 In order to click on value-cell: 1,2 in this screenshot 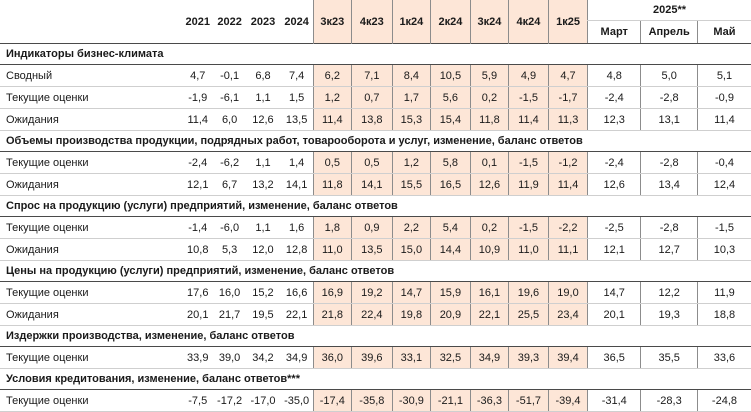, I will do `click(332, 97)`.